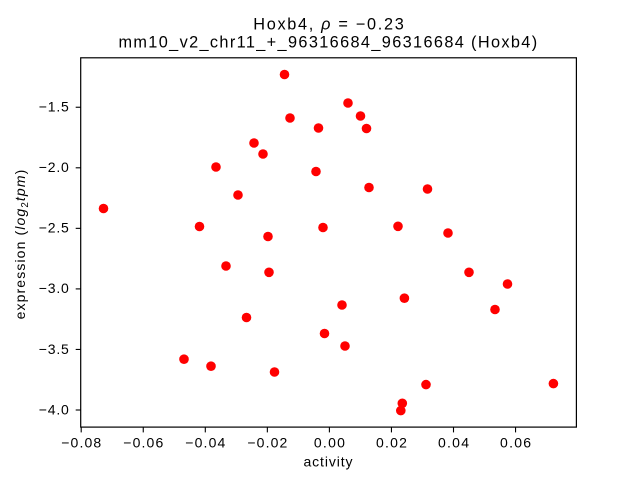 This screenshot has width=640, height=480. Describe the element at coordinates (143, 443) in the screenshot. I see `svg-text: −0.06` at that location.